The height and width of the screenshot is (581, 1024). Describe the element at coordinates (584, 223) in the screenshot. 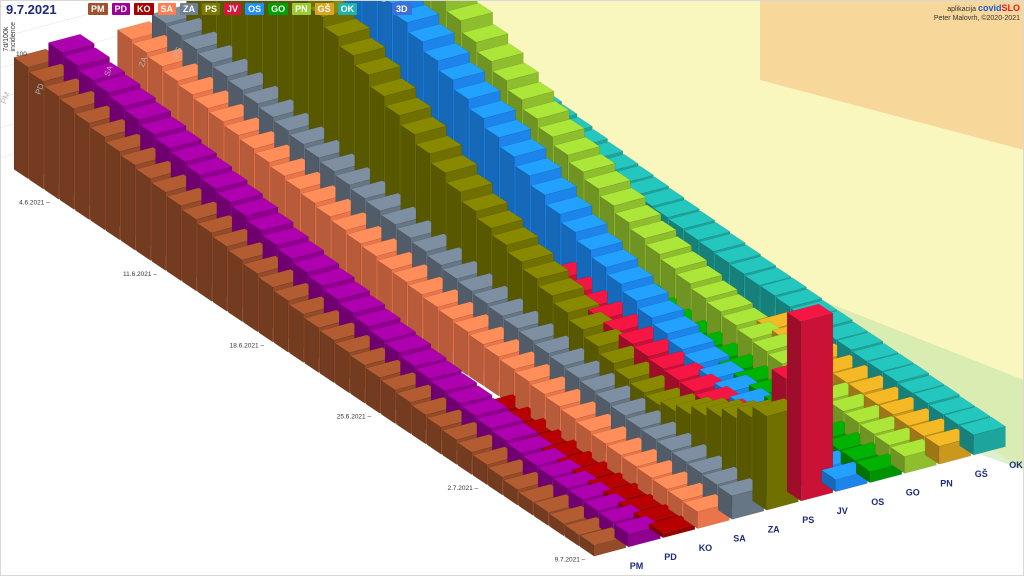

I see `bar-os-20-top` at that location.